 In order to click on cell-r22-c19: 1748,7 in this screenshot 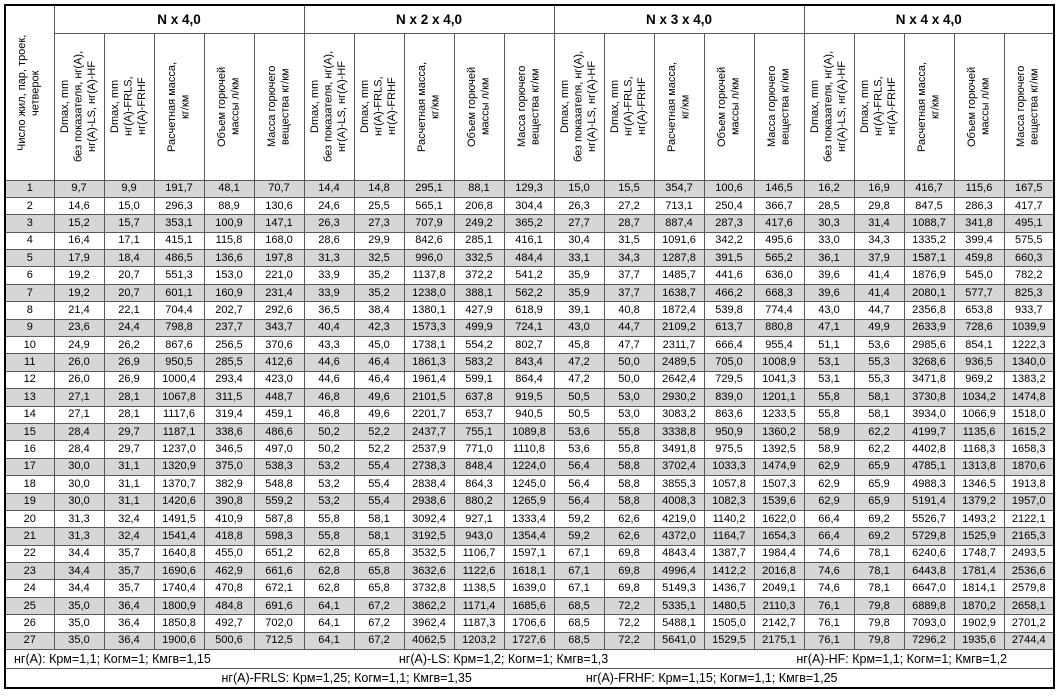, I will do `click(979, 554)`.